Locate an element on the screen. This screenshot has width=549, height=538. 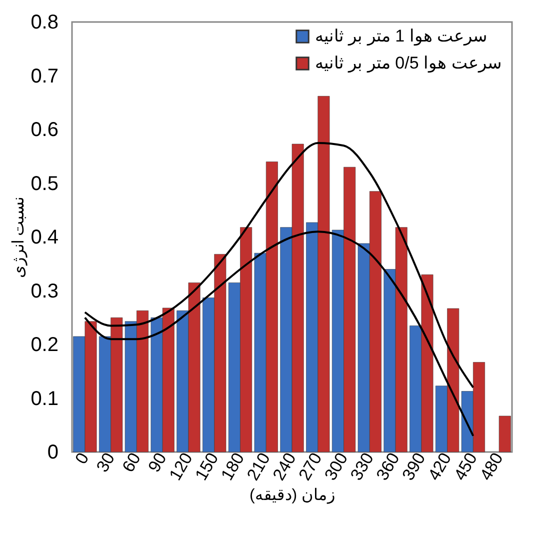
y-tick-label: 0.7 is located at coordinates (44, 76).